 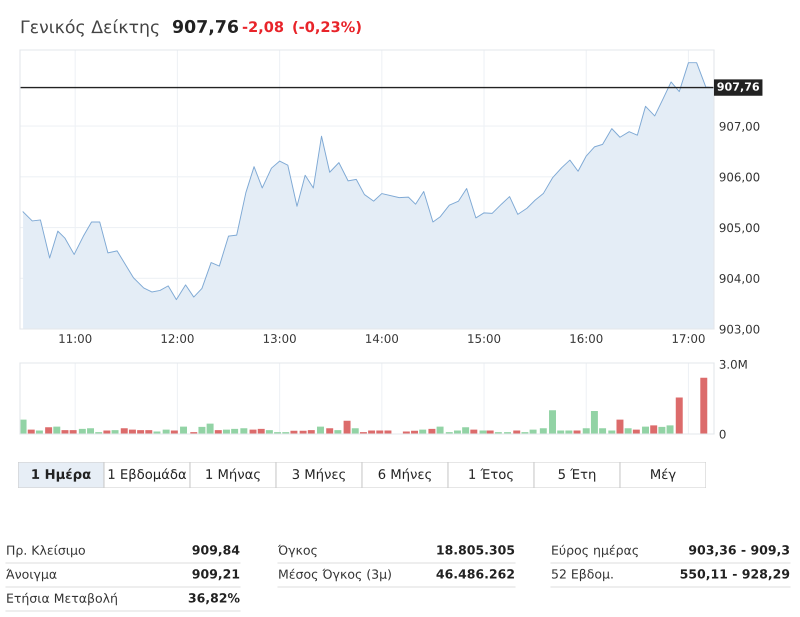 What do you see at coordinates (280, 338) in the screenshot?
I see `x-tick-label: 13:00` at bounding box center [280, 338].